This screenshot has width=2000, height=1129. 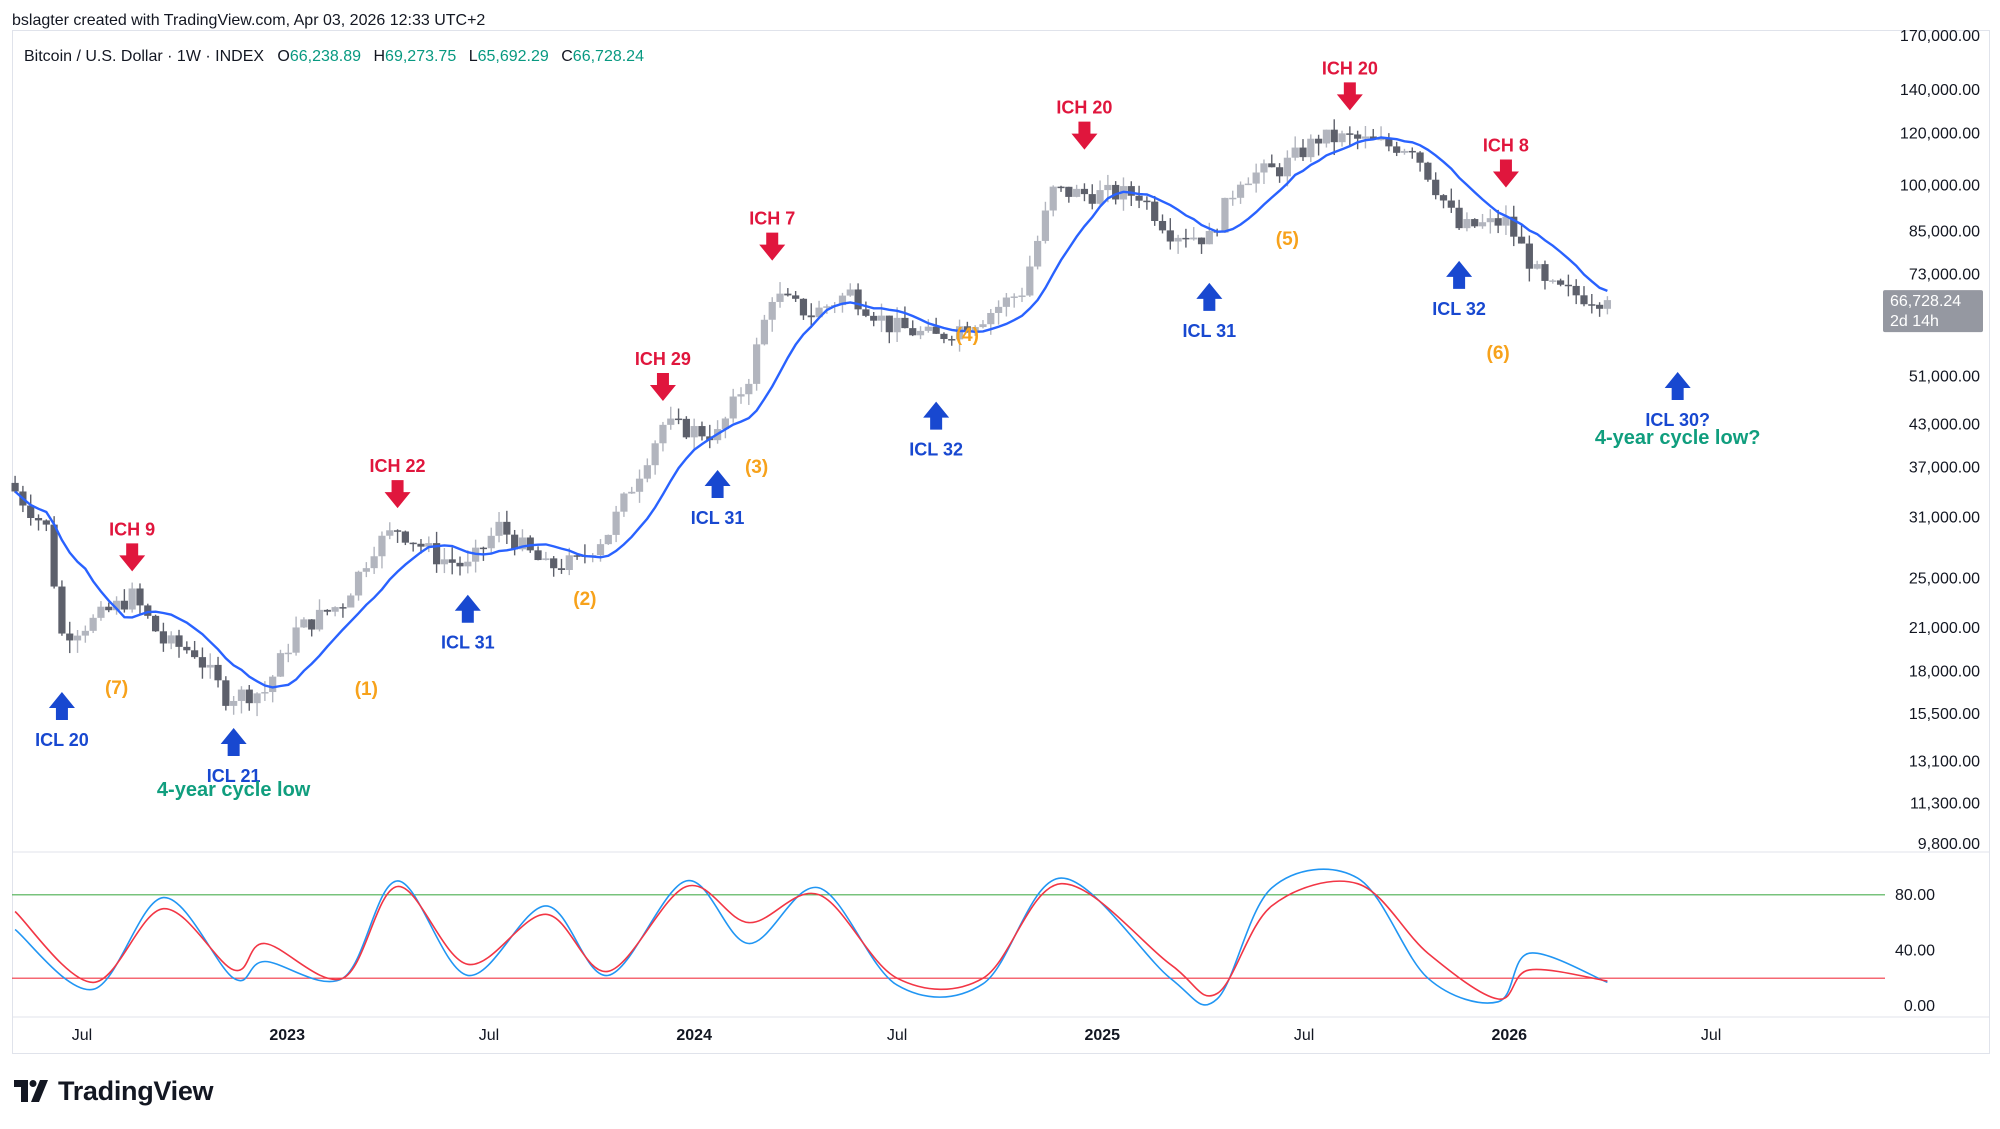 I want to click on cycle-count-label: (1), so click(x=366, y=689).